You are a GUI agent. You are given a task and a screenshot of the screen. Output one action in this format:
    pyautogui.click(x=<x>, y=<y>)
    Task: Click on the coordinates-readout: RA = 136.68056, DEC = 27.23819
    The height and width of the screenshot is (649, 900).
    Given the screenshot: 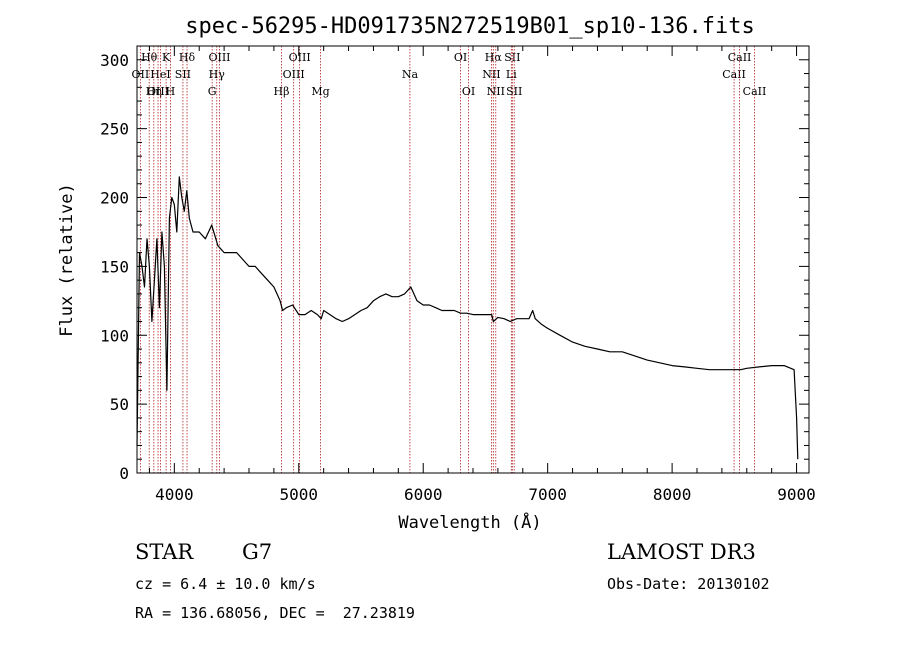 What is the action you would take?
    pyautogui.click(x=275, y=613)
    